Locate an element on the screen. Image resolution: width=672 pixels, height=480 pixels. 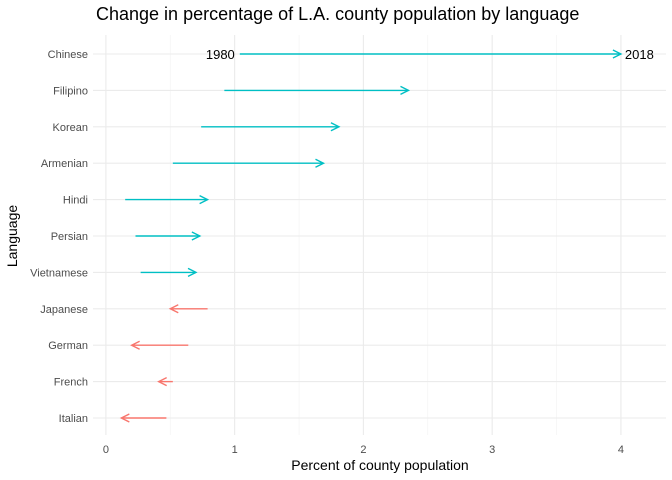
arrow-korean is located at coordinates (271, 127).